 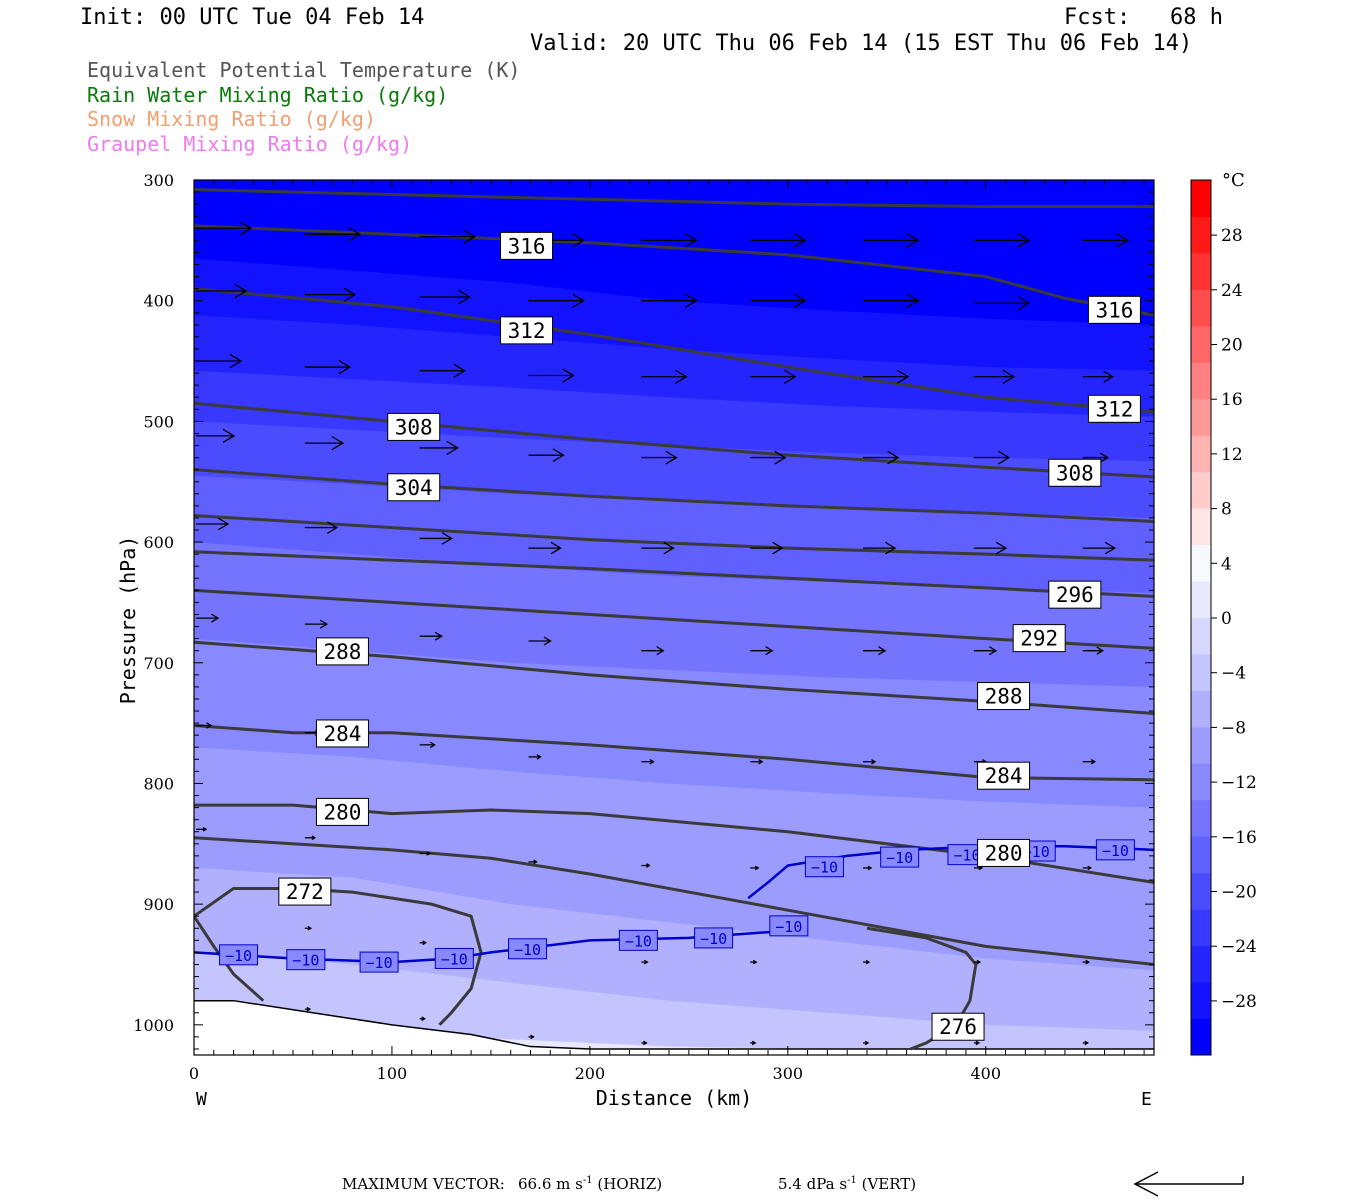 I want to click on theta-e-label-text: 308, so click(x=1075, y=473).